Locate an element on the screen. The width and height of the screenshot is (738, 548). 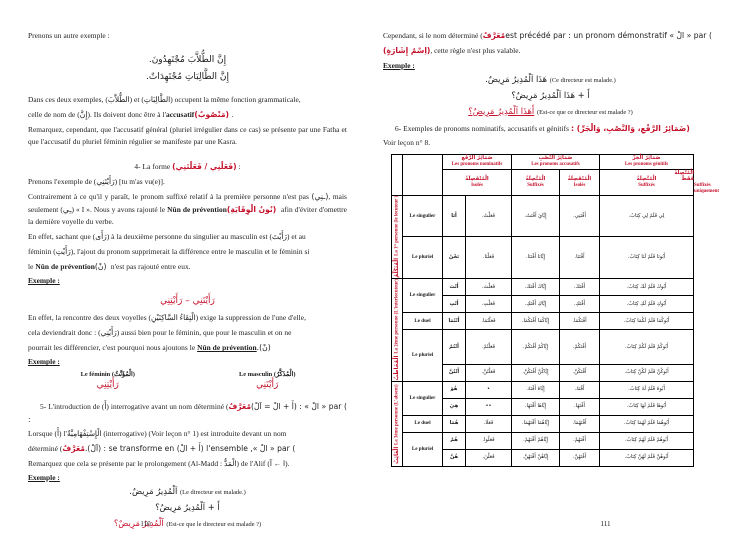
para5c-bold: Nûn de prévention is located at coordinates (65, 266).